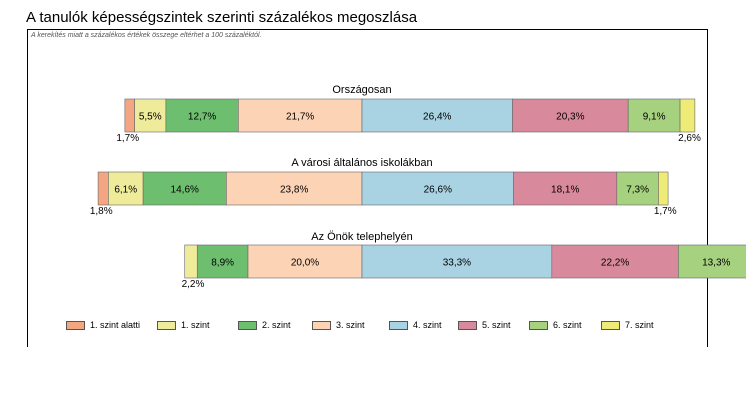  I want to click on legend-item: 4. szint, so click(415, 325).